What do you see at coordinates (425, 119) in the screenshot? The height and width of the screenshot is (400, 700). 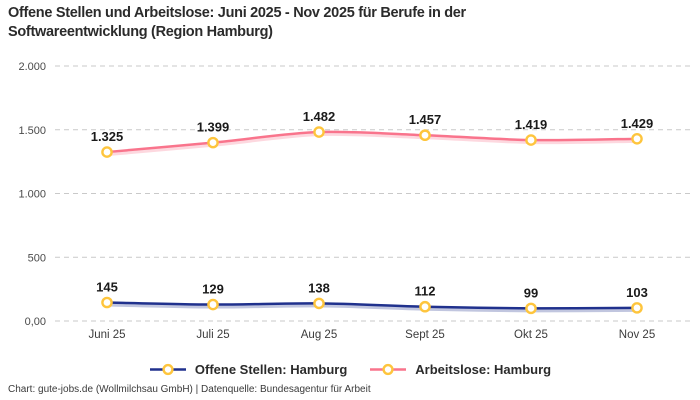 I see `data-point-label-arbeitslose-hamburg: 1.457` at bounding box center [425, 119].